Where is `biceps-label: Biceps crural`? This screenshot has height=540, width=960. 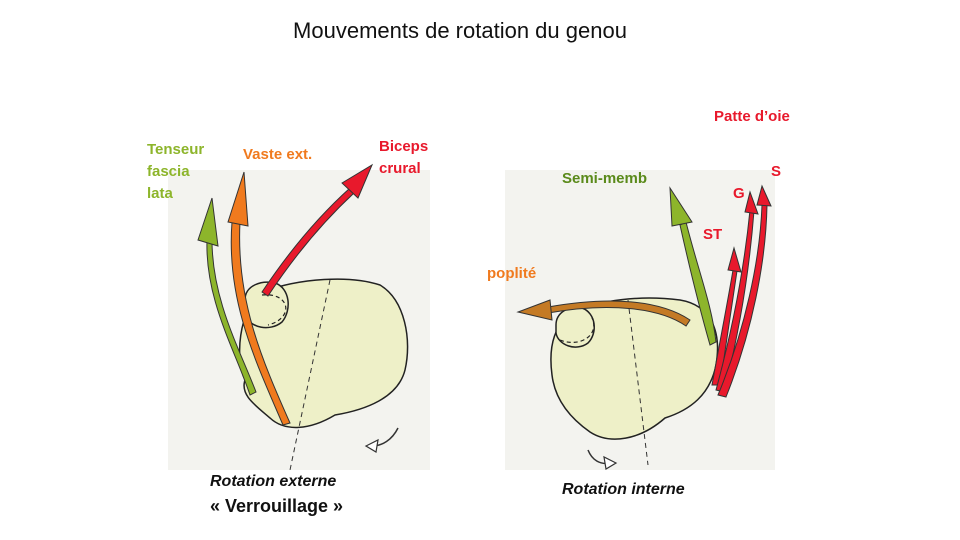 biceps-label: Biceps crural is located at coordinates (403, 158).